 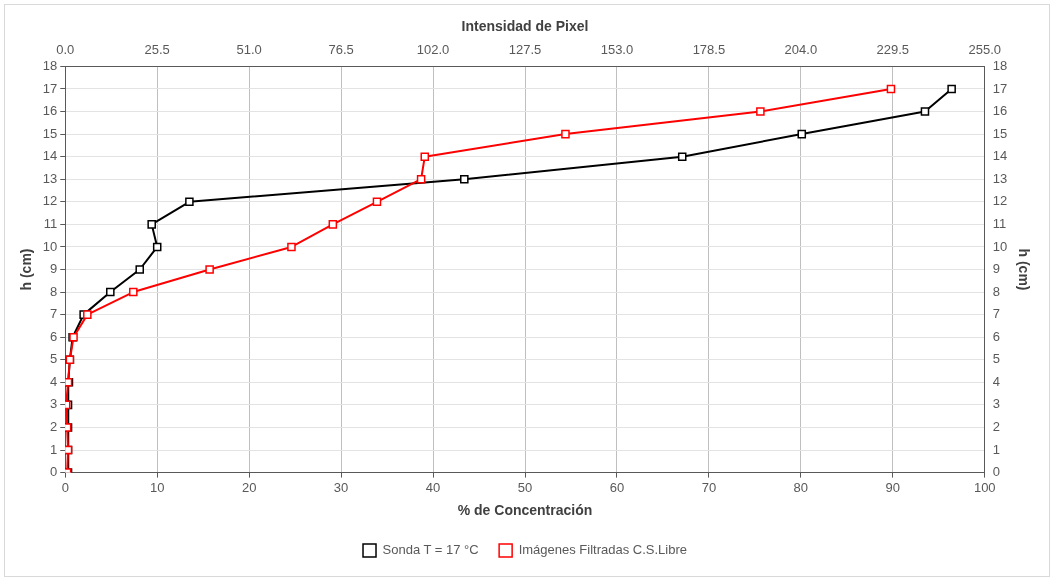 I want to click on y-tick-label: 13, so click(x=50, y=178).